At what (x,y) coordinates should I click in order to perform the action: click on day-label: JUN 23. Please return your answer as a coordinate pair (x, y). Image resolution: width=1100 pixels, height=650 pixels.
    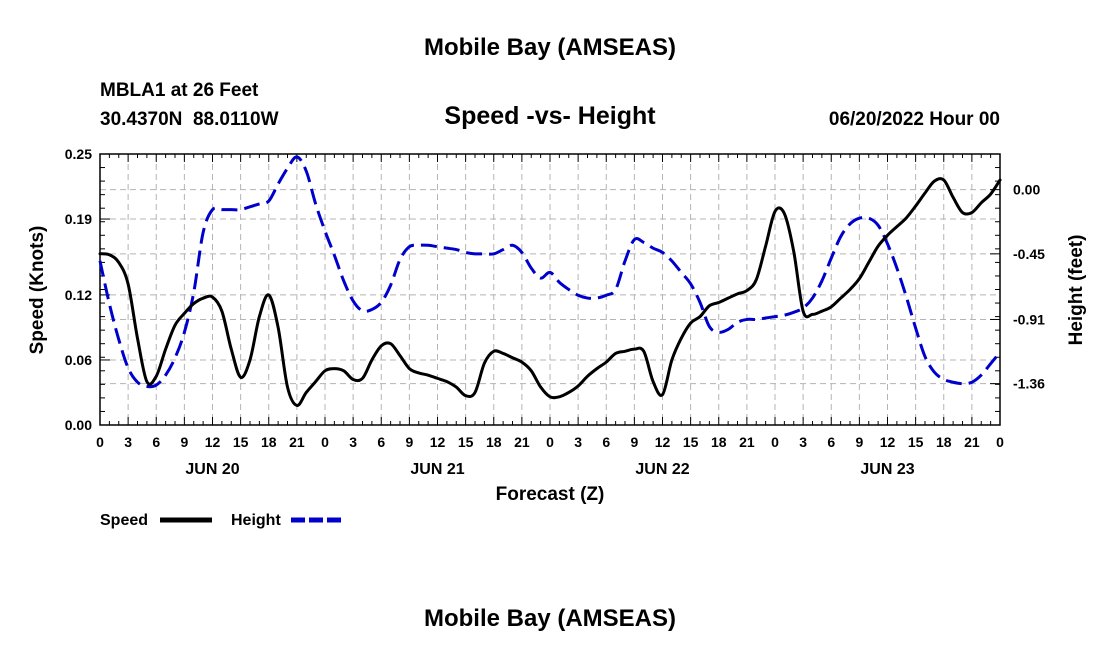
    Looking at the image, I should click on (887, 469).